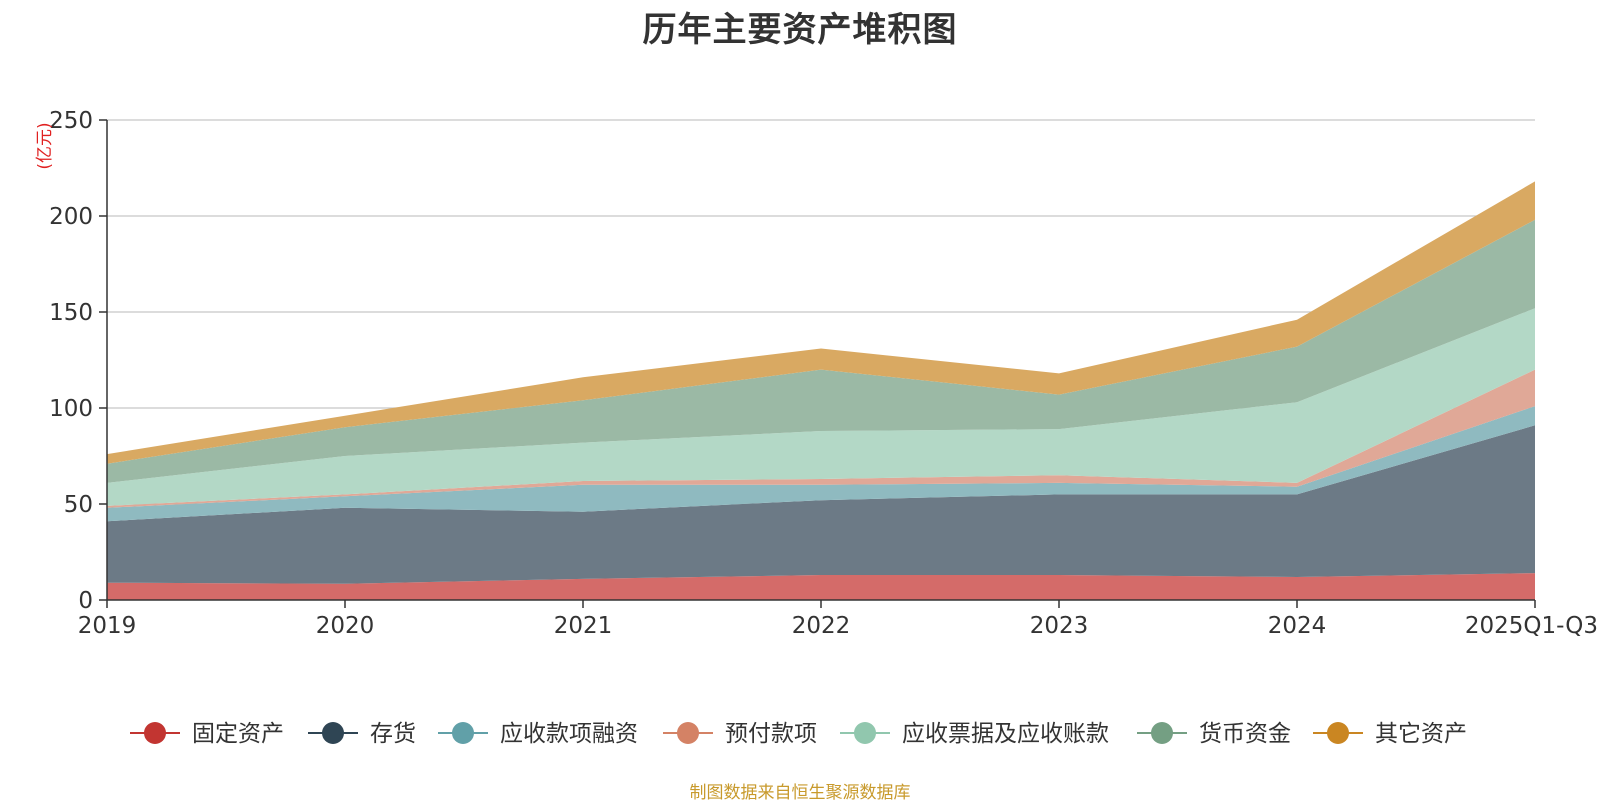  I want to click on x-tick-label-3: 2022, so click(821, 626).